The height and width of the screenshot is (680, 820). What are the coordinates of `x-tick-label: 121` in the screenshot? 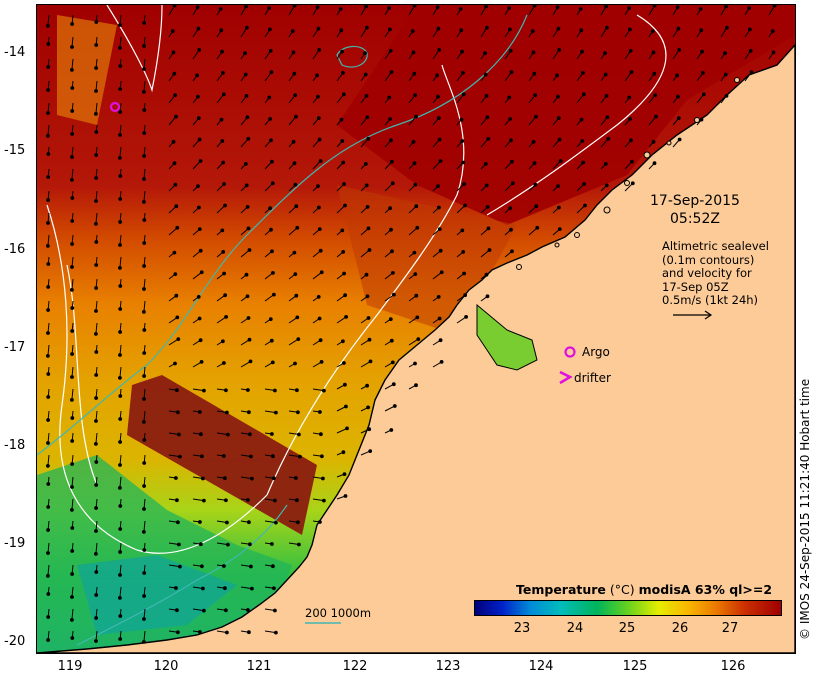 It's located at (259, 666).